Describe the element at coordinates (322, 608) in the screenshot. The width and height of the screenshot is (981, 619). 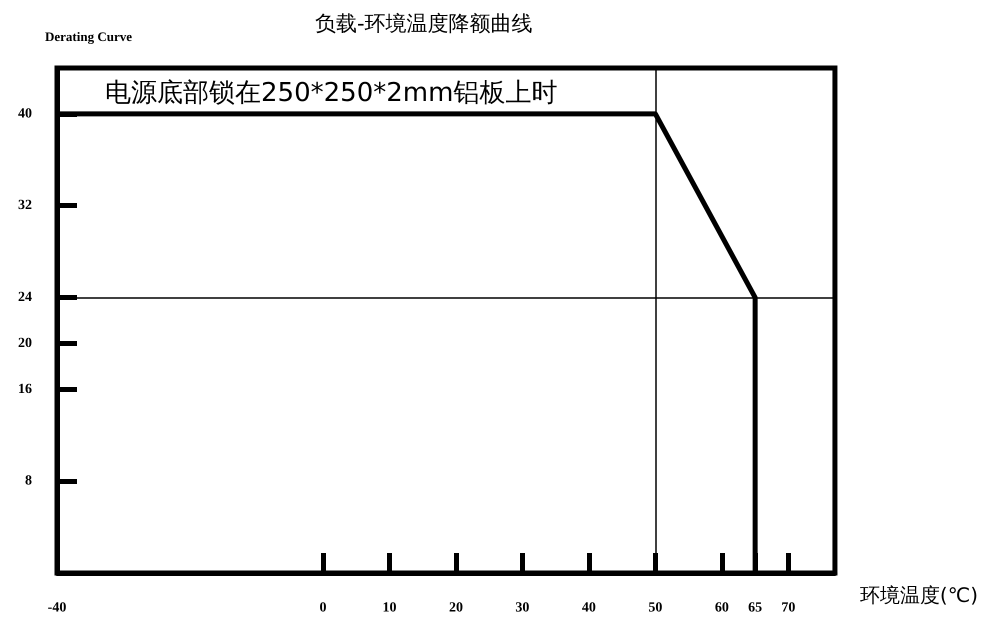
I see `x-tick-label: 0` at that location.